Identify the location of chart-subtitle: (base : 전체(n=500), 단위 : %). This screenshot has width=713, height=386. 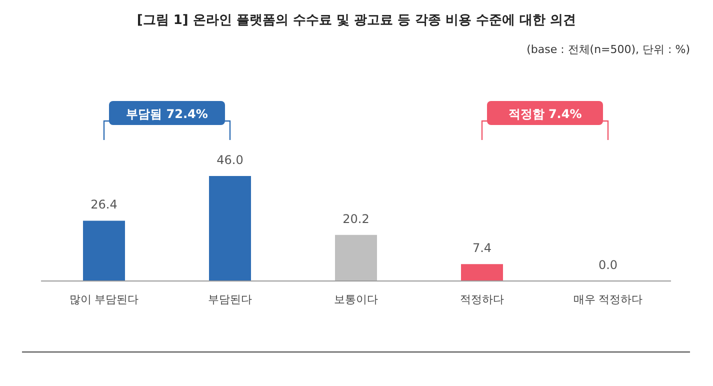
(608, 49).